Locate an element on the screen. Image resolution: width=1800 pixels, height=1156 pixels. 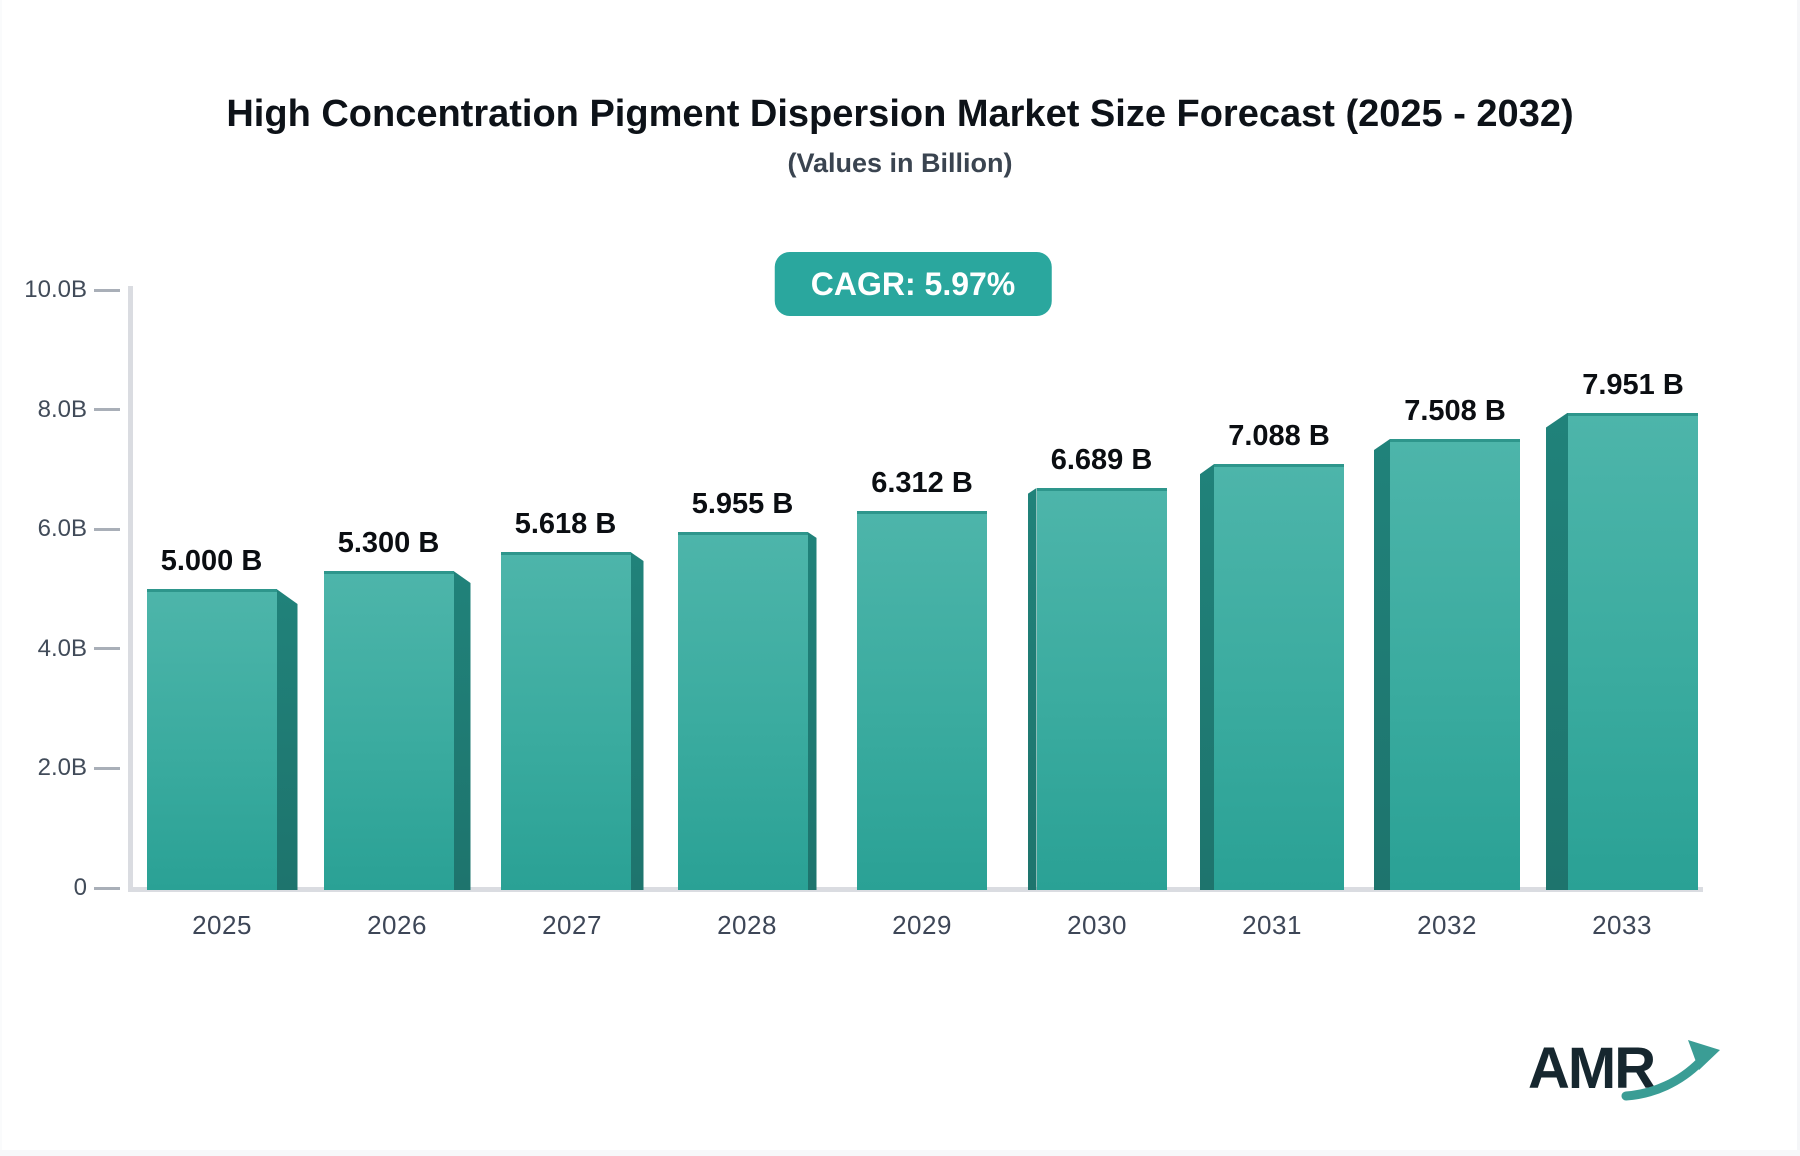
y-tick-label: 0 is located at coordinates (80, 887).